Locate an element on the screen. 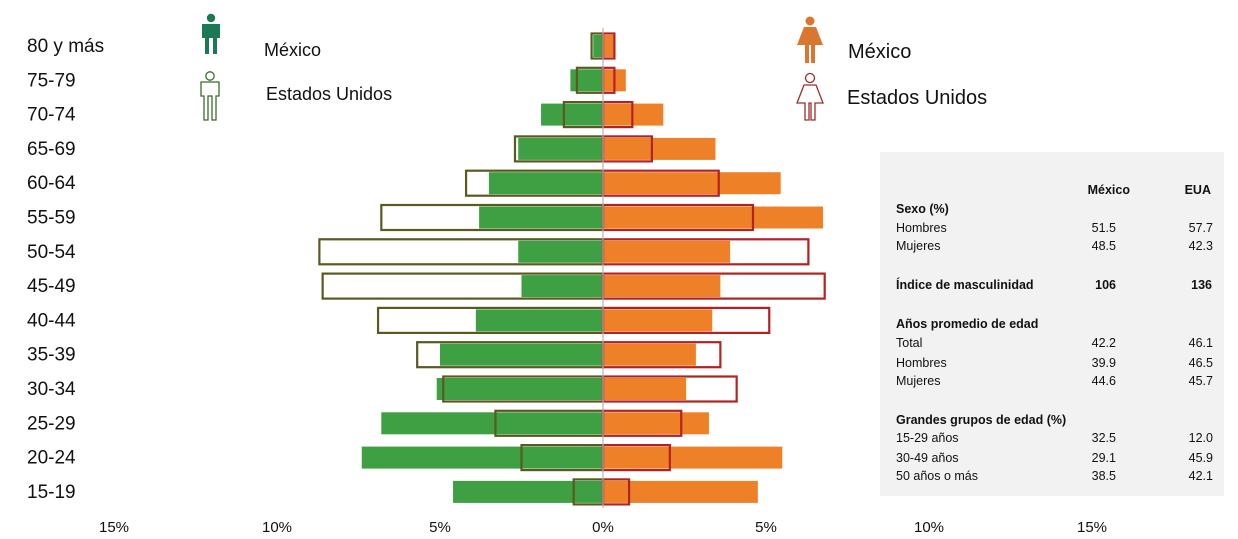  stats-edad-hombres-eua: 46.5 is located at coordinates (1200, 363).